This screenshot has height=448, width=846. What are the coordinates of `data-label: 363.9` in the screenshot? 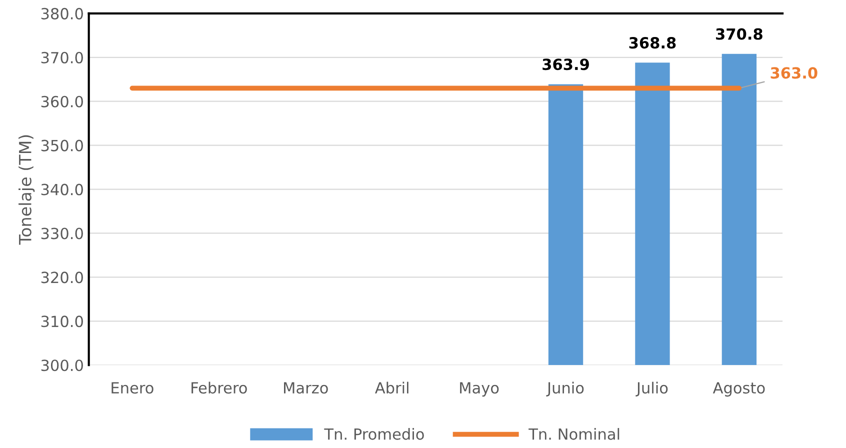 It's located at (565, 64).